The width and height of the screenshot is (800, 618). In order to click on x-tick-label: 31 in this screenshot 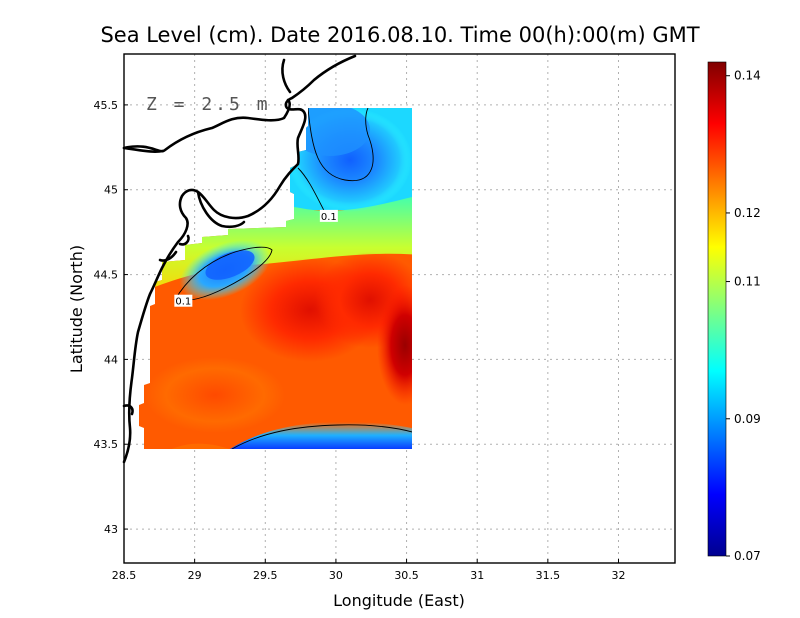, I will do `click(477, 575)`.